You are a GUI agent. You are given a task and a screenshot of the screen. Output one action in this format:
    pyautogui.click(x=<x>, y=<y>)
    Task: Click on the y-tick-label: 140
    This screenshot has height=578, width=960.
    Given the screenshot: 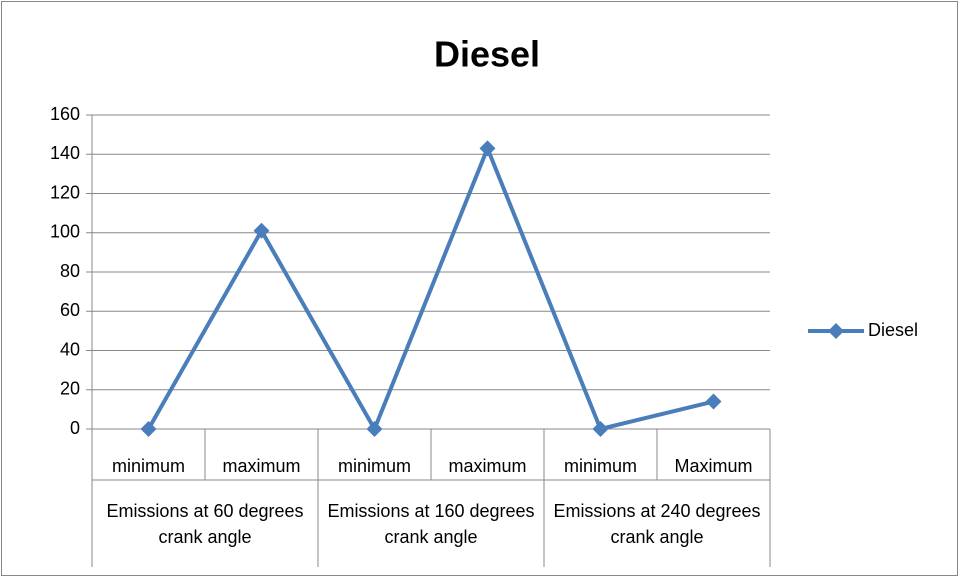 What is the action you would take?
    pyautogui.click(x=65, y=153)
    